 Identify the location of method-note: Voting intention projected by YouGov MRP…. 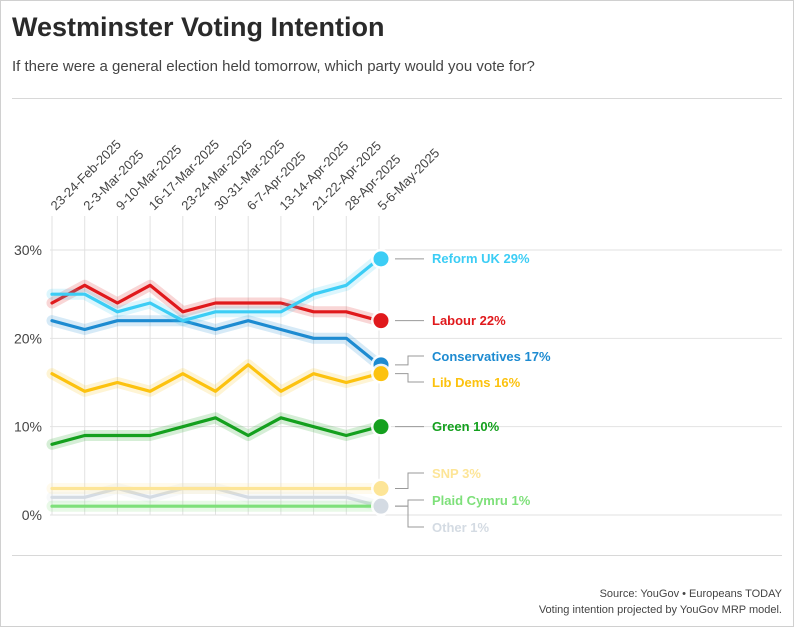
(660, 610).